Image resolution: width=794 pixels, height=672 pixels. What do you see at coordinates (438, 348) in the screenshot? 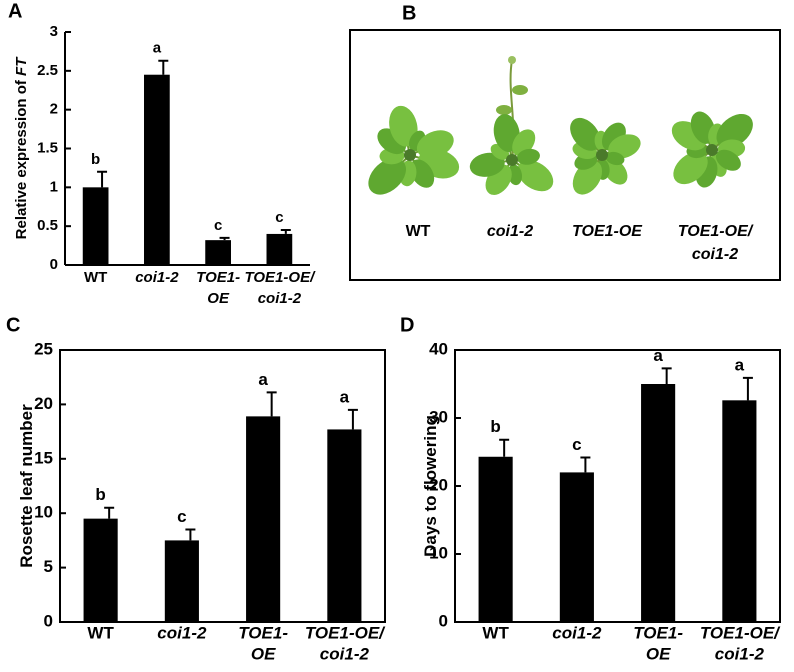
I see `y-tick-label: 40` at bounding box center [438, 348].